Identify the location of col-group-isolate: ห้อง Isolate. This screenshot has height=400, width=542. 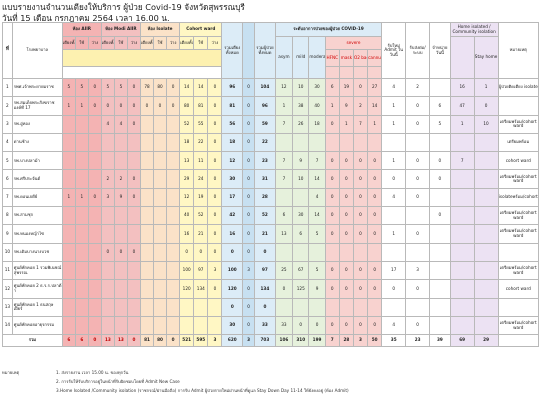
(160, 29).